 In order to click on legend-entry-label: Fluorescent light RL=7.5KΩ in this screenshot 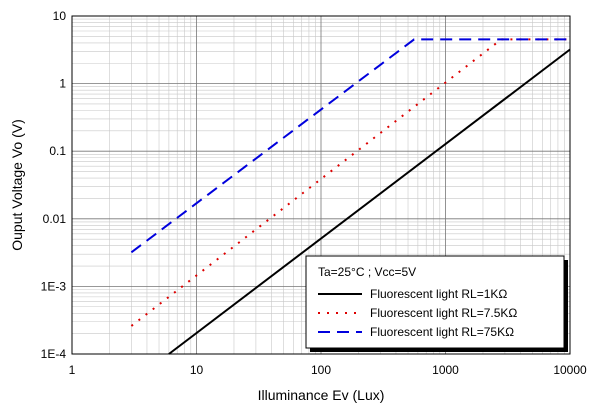, I will do `click(443, 313)`.